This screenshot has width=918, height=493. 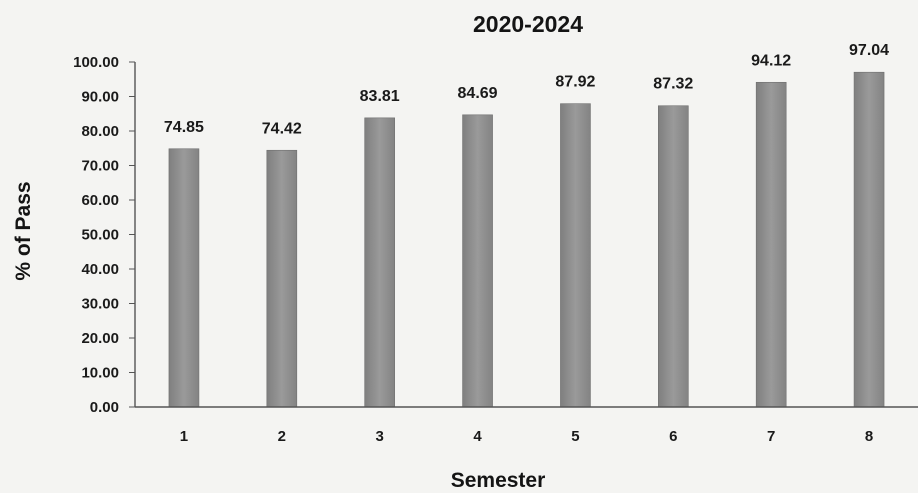 I want to click on y-tick-label: 60.00, so click(x=100, y=200).